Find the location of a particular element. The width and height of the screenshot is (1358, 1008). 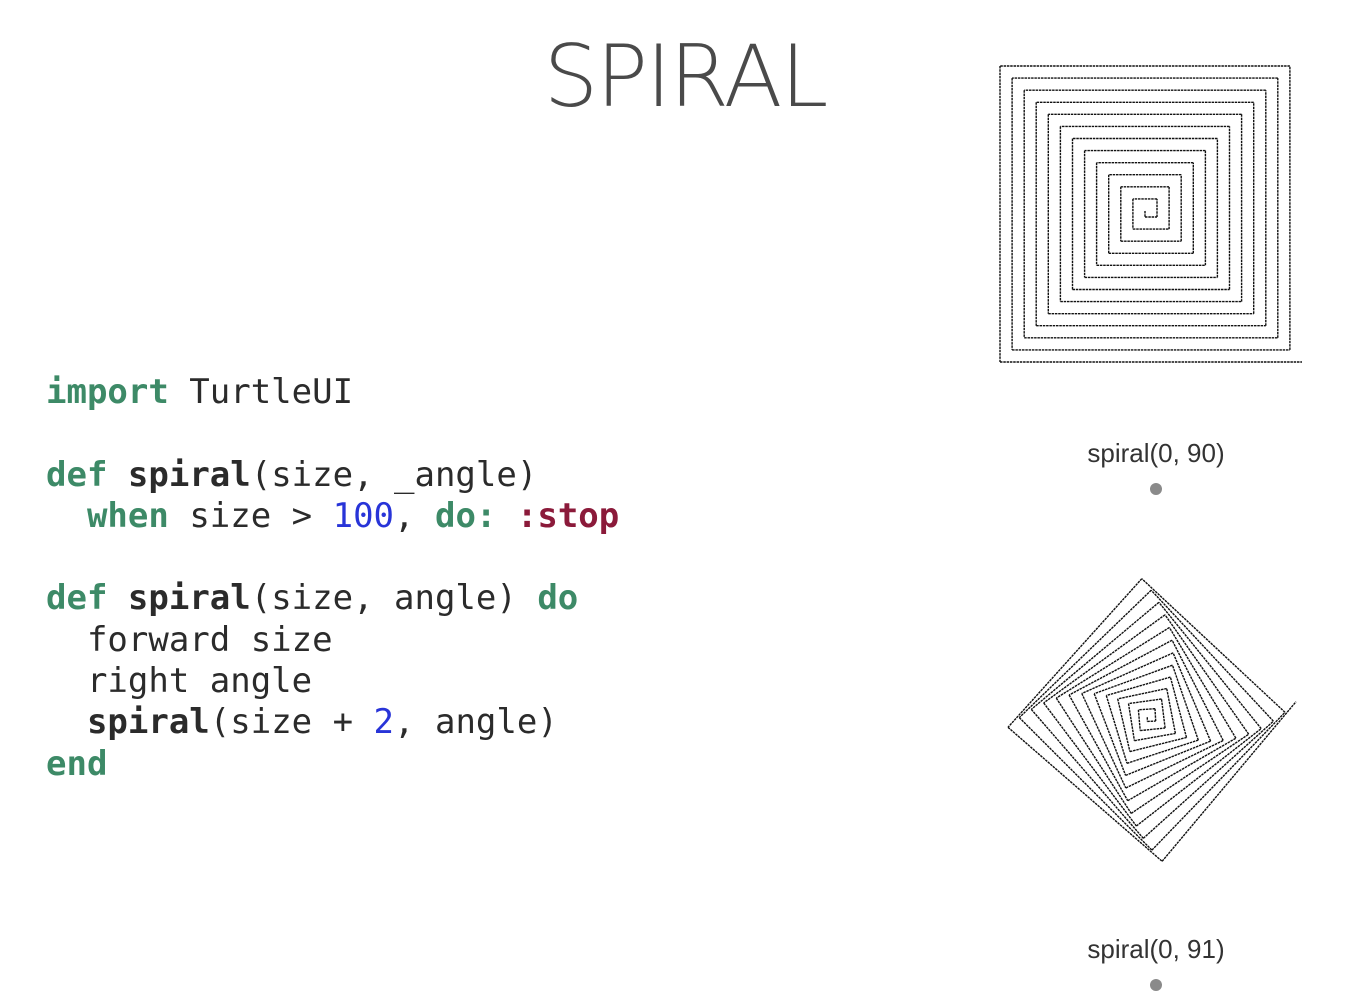

code-token: right angle is located at coordinates (179, 681).